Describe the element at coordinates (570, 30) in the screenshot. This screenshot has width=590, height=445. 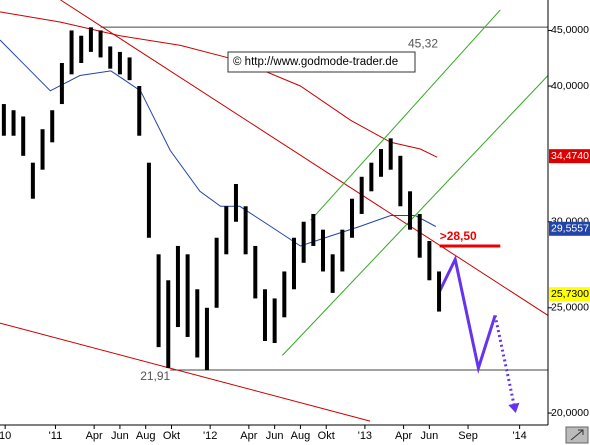
I see `y-tick-label: 45,0000` at that location.